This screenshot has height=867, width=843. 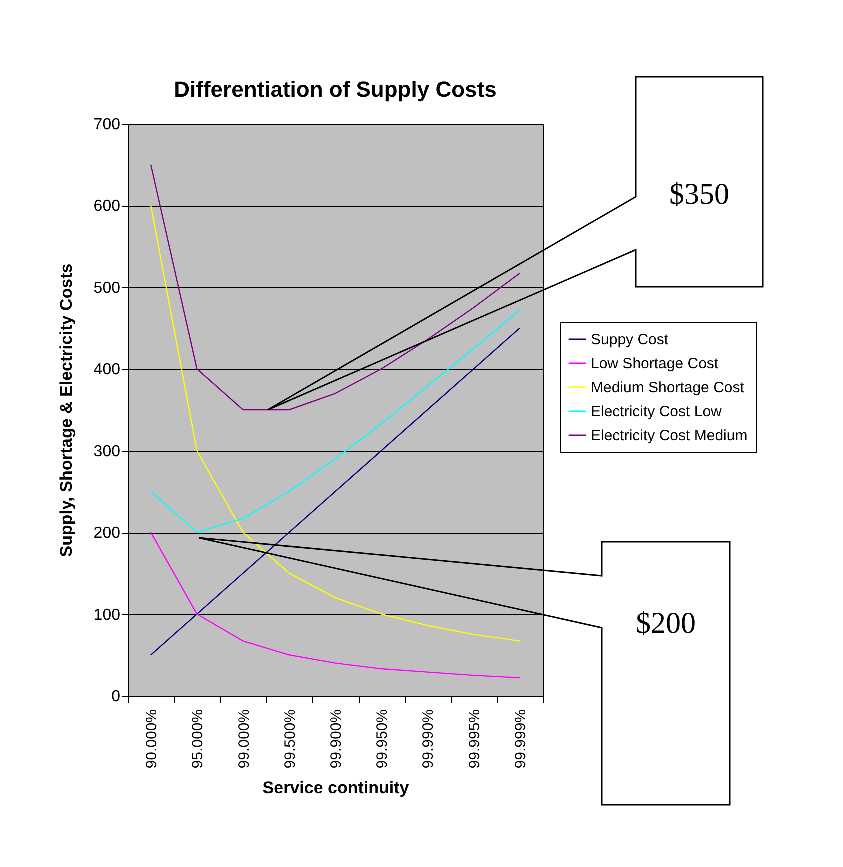 I want to click on x-tick-label: 99.990%, so click(x=429, y=739).